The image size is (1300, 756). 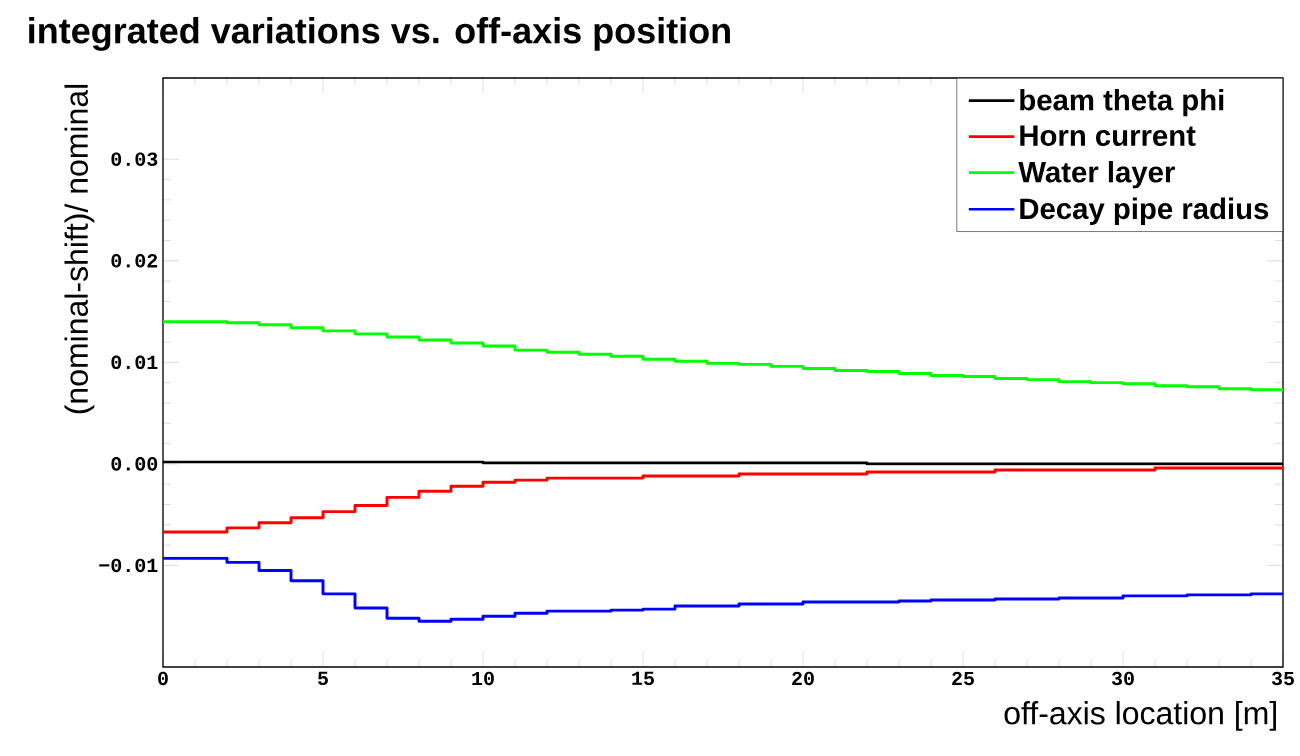 I want to click on legend-label: Horn current, so click(x=1108, y=135).